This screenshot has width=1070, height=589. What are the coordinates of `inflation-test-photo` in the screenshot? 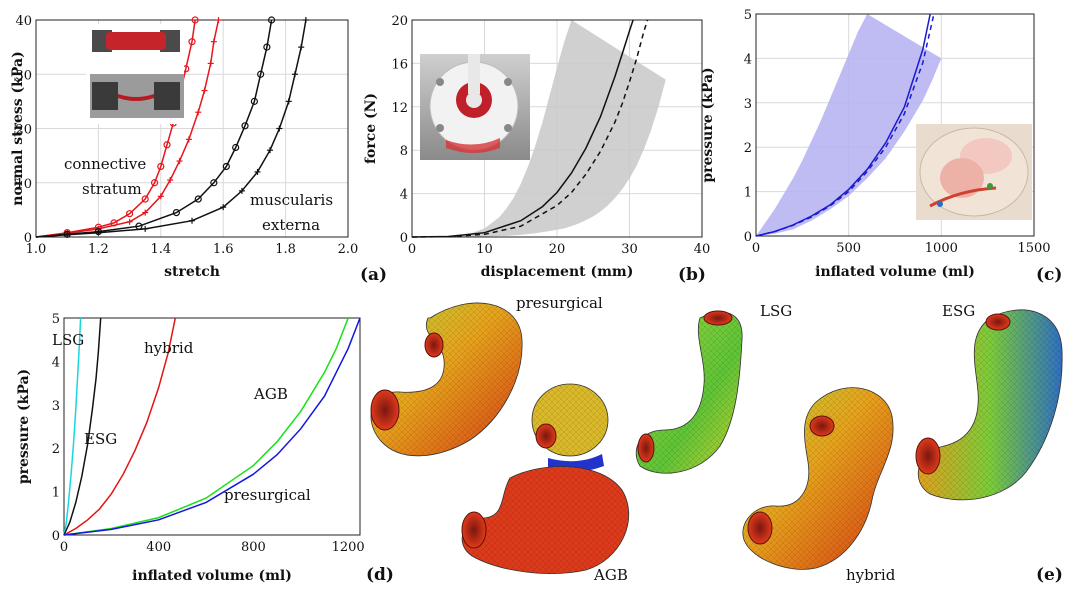 It's located at (974, 172).